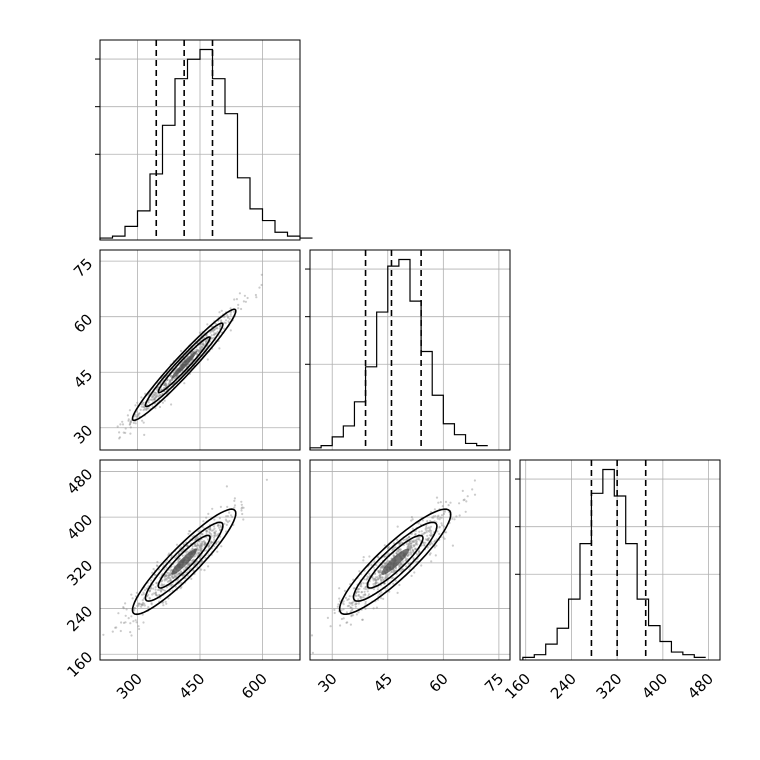 Image resolution: width=760 pixels, height=760 pixels. Describe the element at coordinates (609, 686) in the screenshot. I see `hist-panel-2-x-tick-label: 320` at that location.